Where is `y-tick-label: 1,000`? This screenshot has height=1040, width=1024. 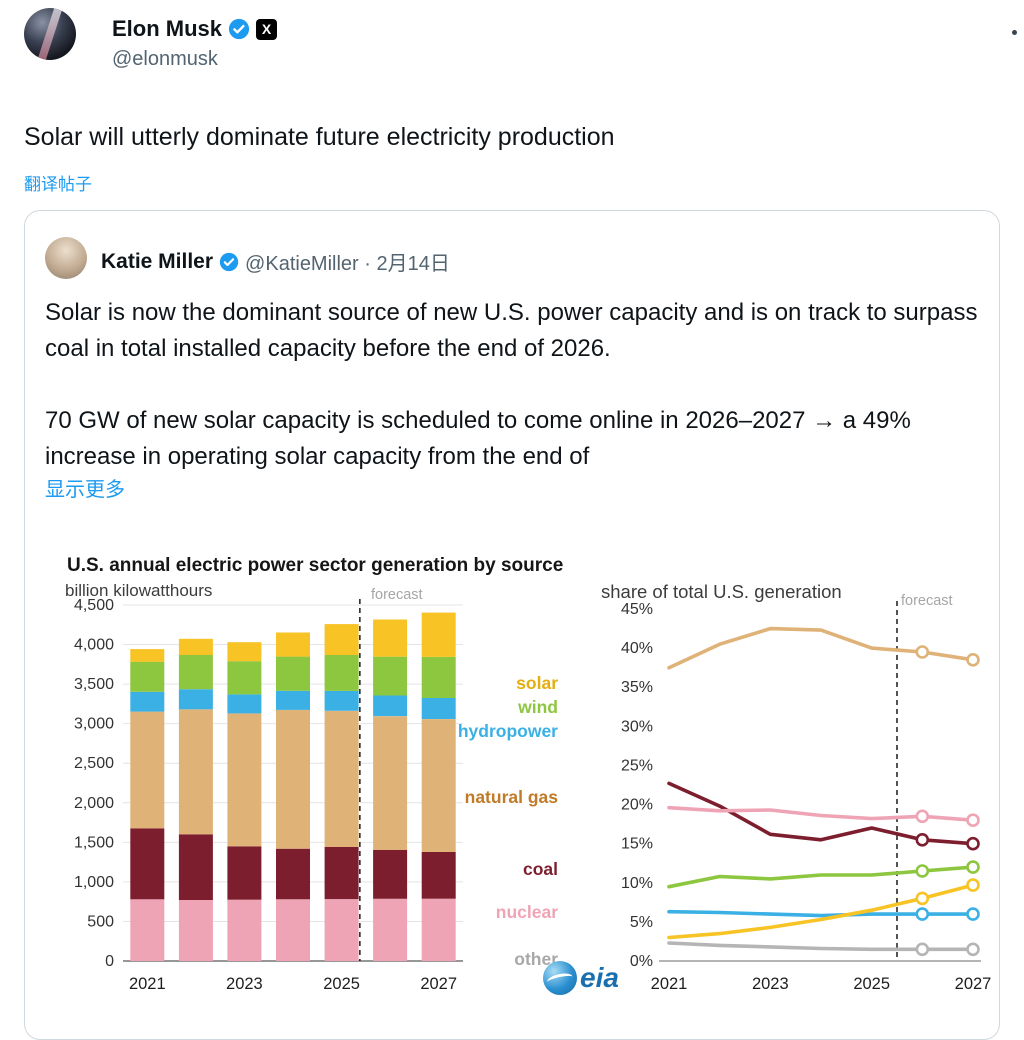
y-tick-label: 1,000 is located at coordinates (94, 882).